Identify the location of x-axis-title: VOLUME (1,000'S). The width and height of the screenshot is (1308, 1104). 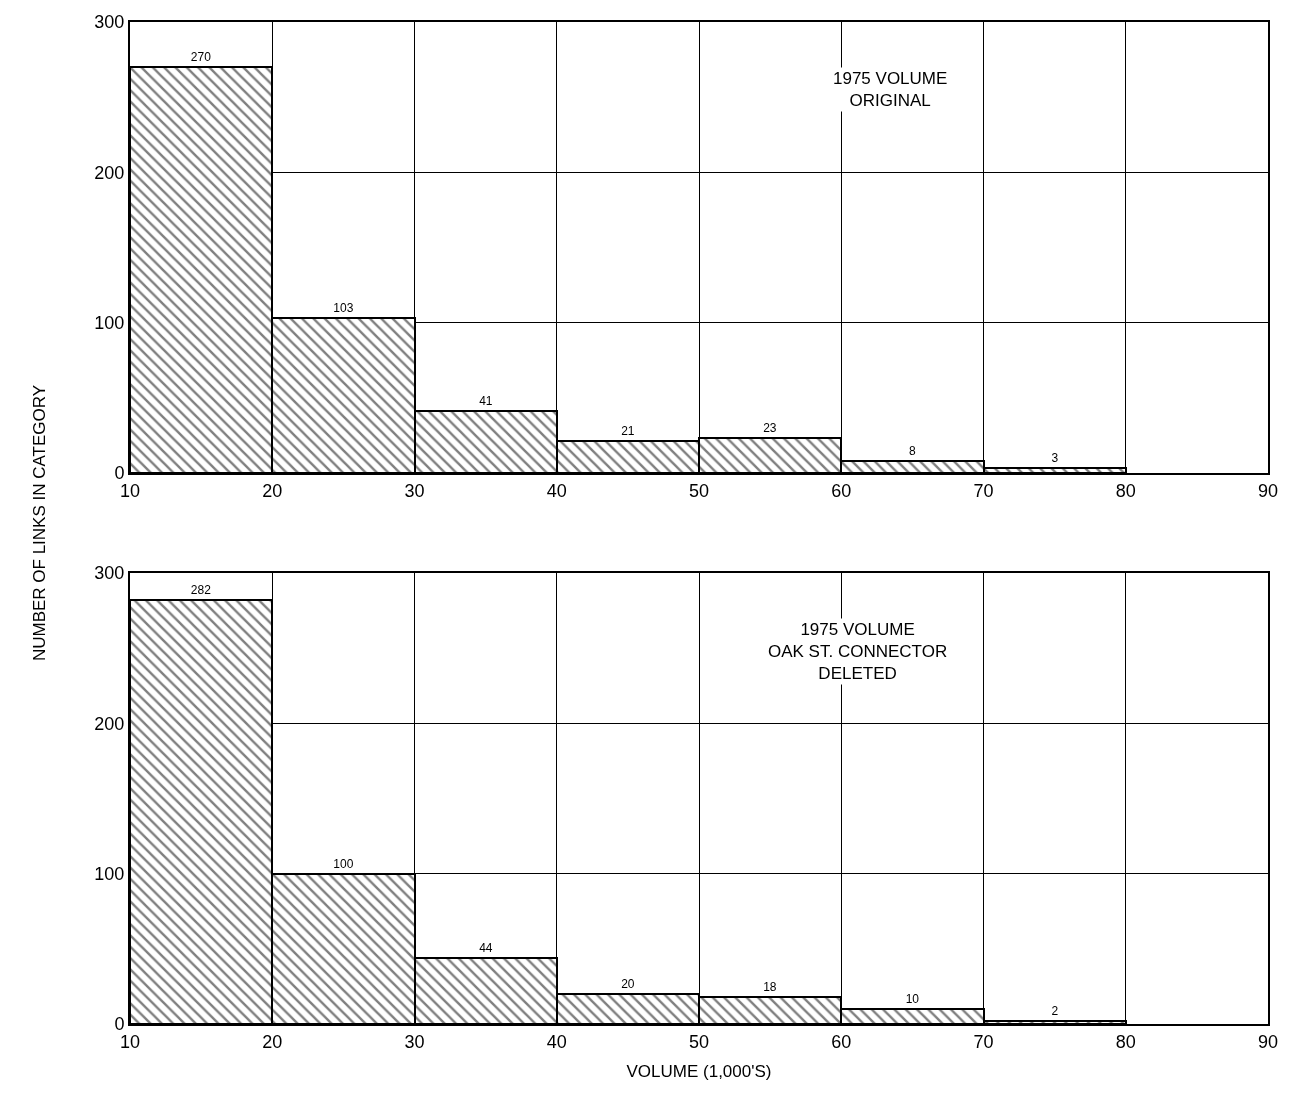
(699, 1072).